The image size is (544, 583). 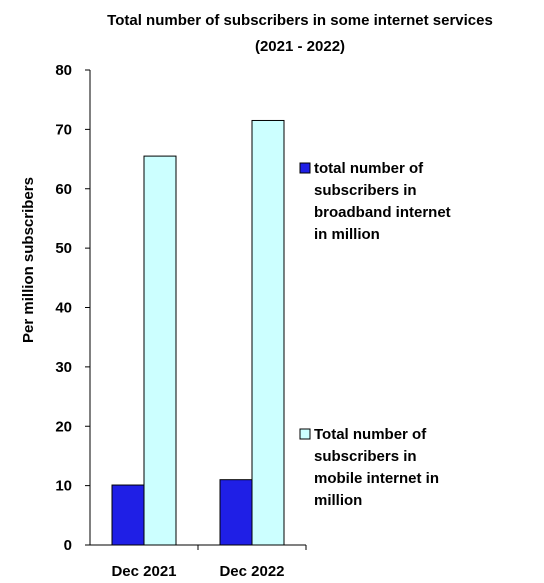 I want to click on chart-subtitle: (2021 - 2022), so click(x=300, y=46).